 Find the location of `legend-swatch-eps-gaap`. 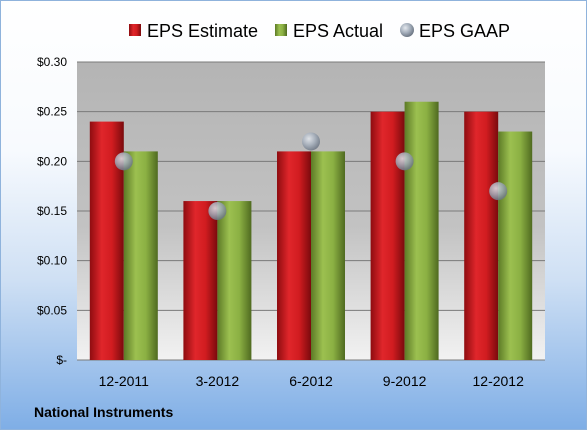

legend-swatch-eps-gaap is located at coordinates (407, 30).